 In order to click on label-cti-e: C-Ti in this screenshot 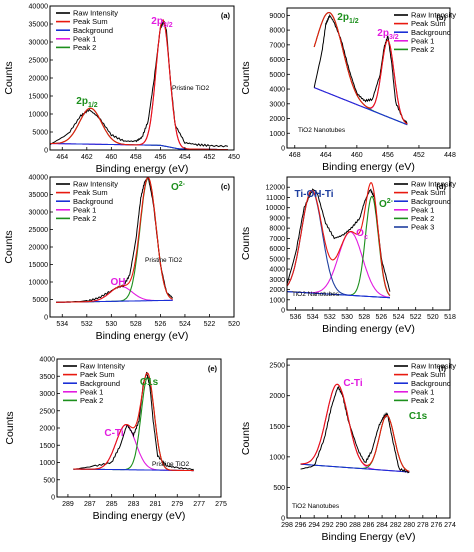, I will do `click(113, 433)`.